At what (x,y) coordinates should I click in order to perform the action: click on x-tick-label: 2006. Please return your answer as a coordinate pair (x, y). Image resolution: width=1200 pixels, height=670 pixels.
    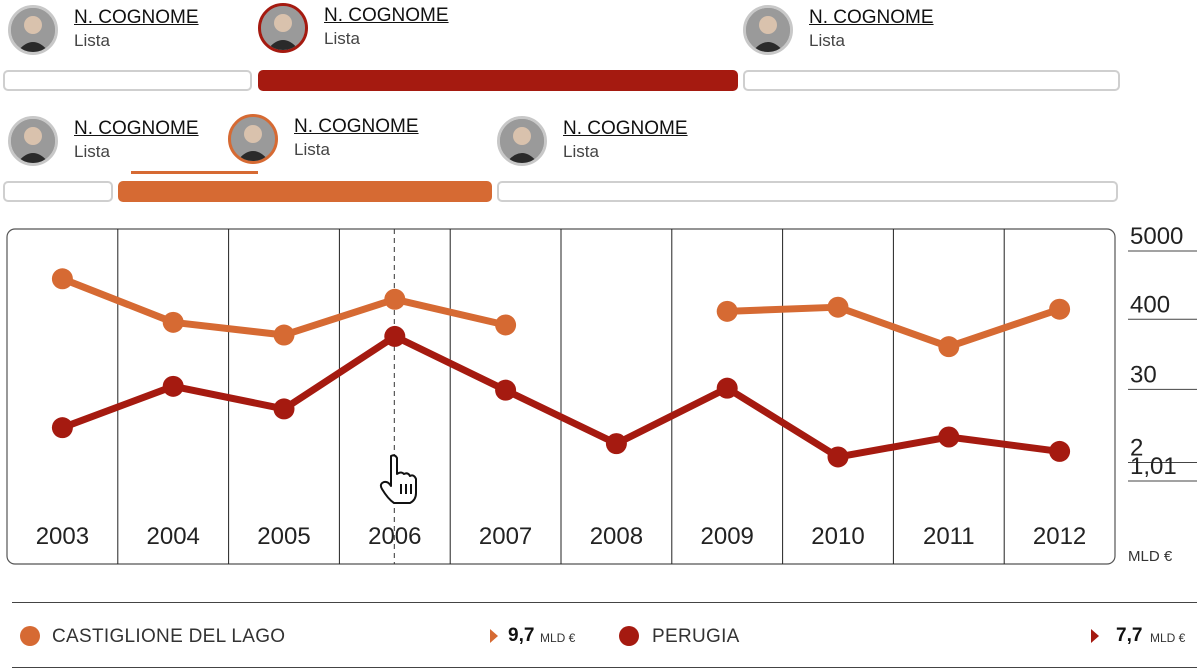
    Looking at the image, I should click on (394, 536).